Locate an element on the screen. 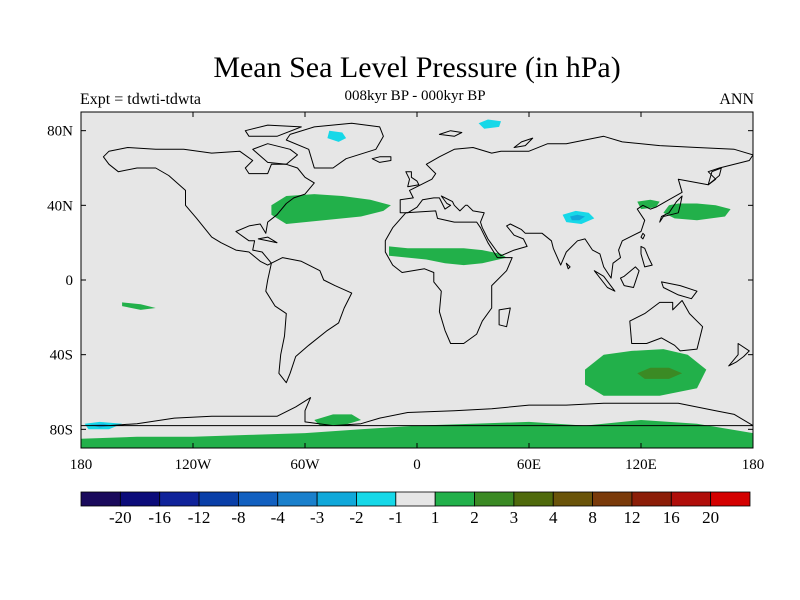 This screenshot has width=800, height=600. lon-tick-label: 120E is located at coordinates (641, 465).